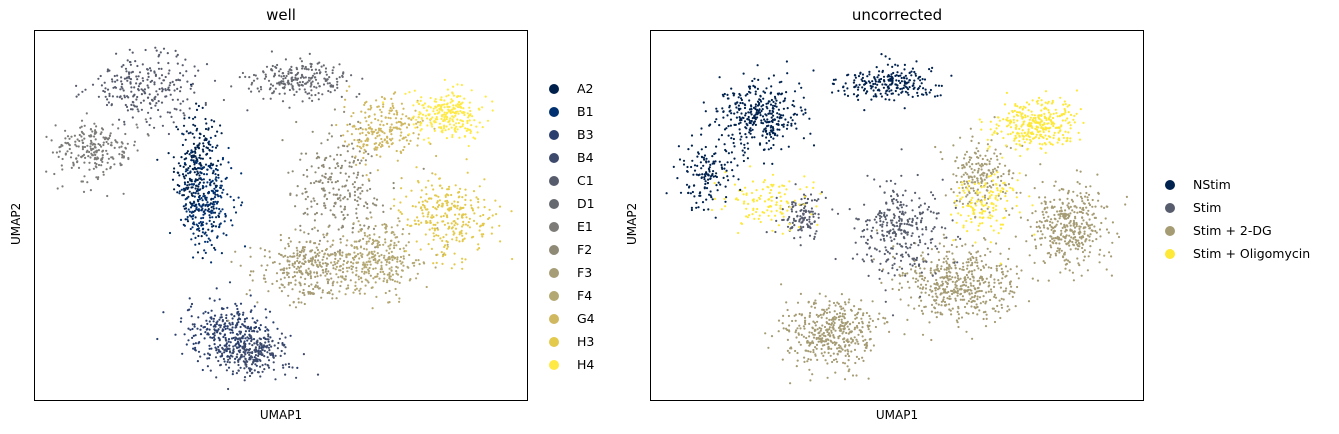 The width and height of the screenshot is (1339, 434). I want to click on legend-marker, so click(554, 249).